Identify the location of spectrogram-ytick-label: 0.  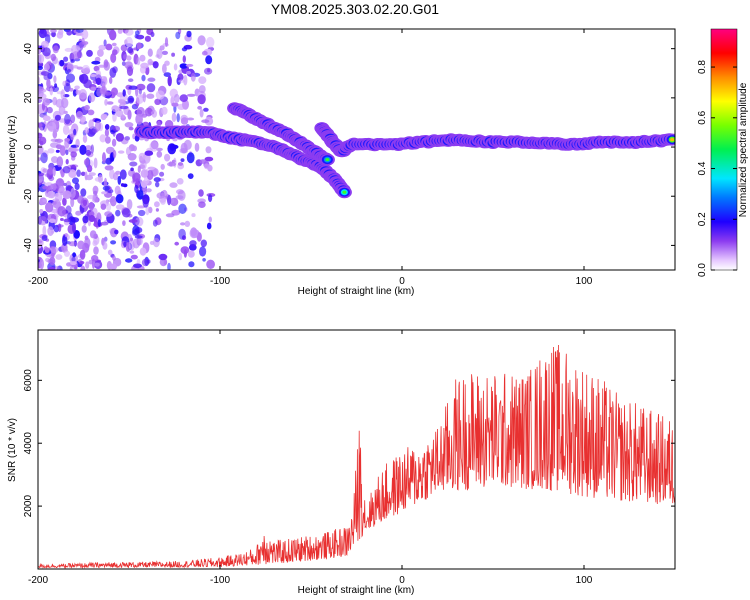
(28, 147).